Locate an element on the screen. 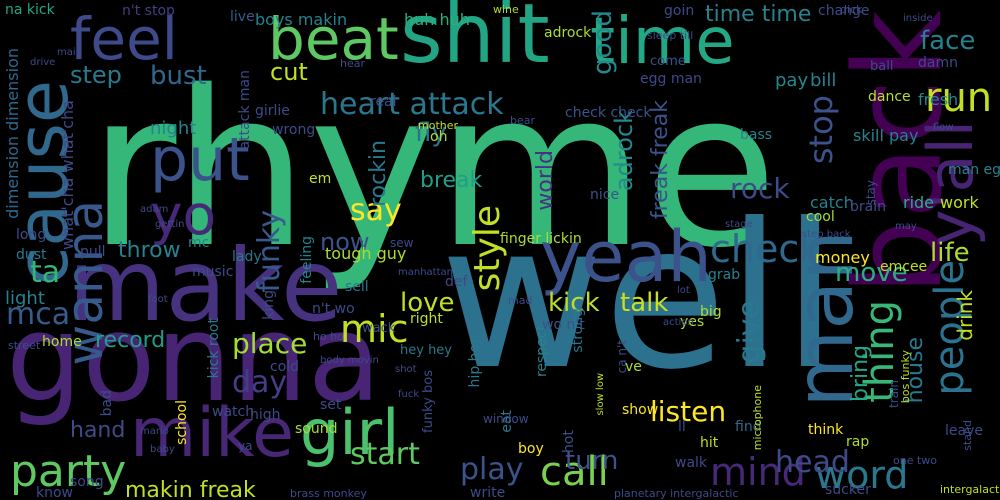 Image resolution: width=1000 pixels, height=500 pixels. word-dimension-dimension: dimension dimension is located at coordinates (12, 133).